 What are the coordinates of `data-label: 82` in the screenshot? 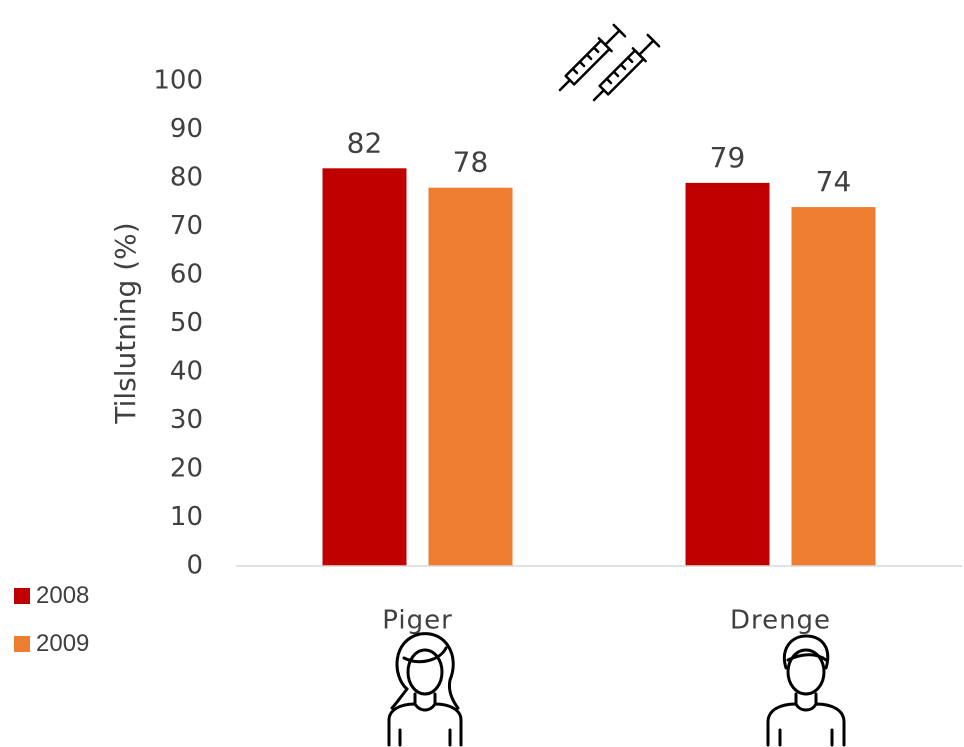 It's located at (365, 142).